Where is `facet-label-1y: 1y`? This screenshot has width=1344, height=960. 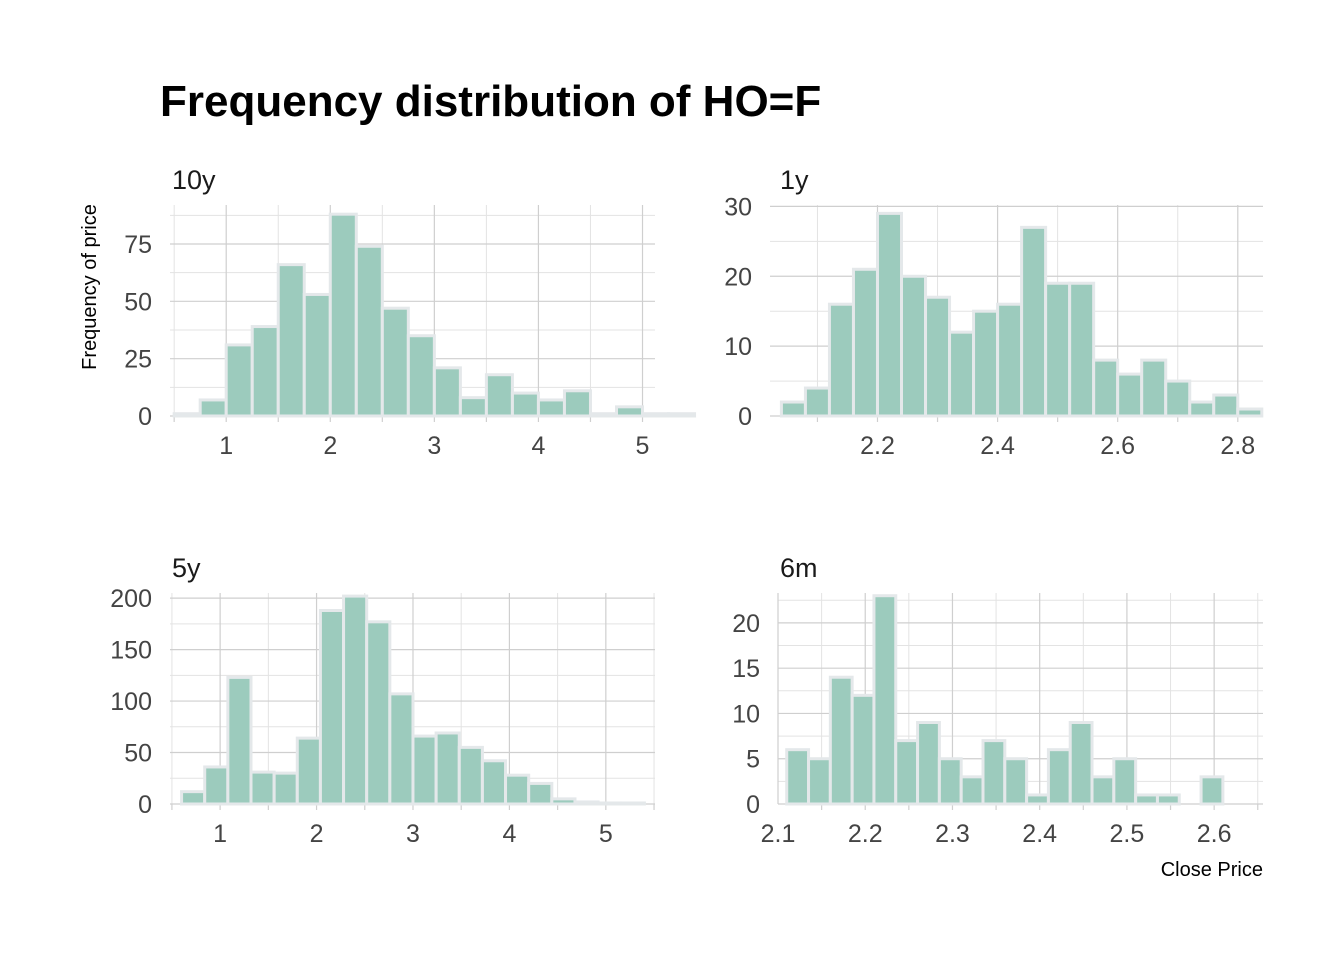
facet-label-1y: 1y is located at coordinates (794, 180).